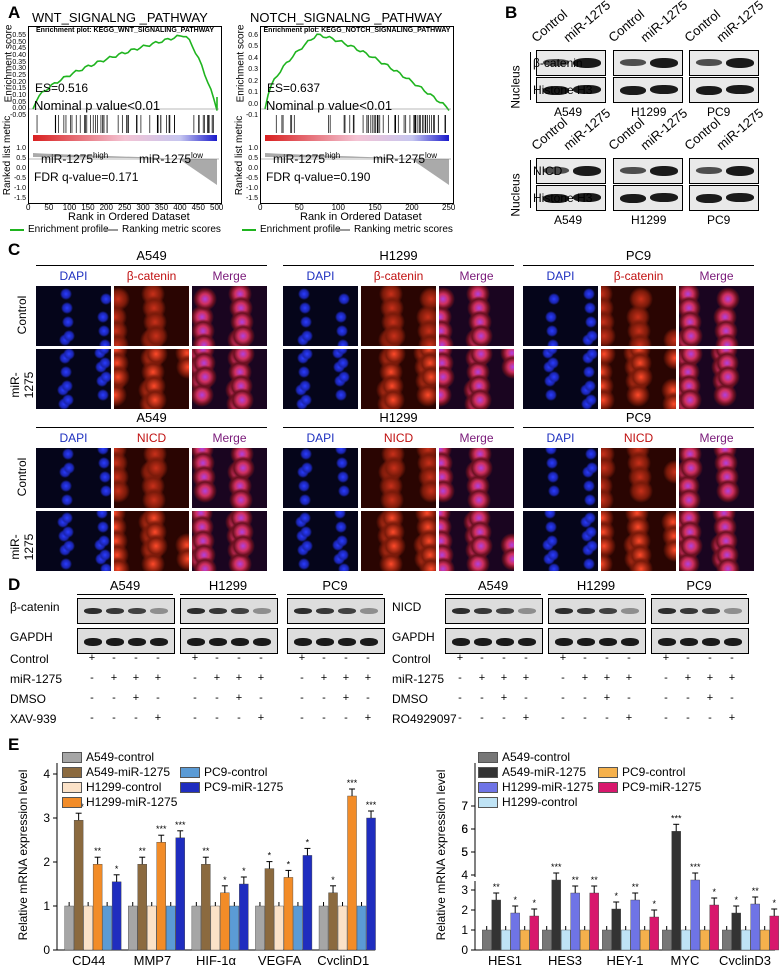 This screenshot has width=781, height=965. I want to click on legend-text: PC9-miR-1275, so click(661, 787).